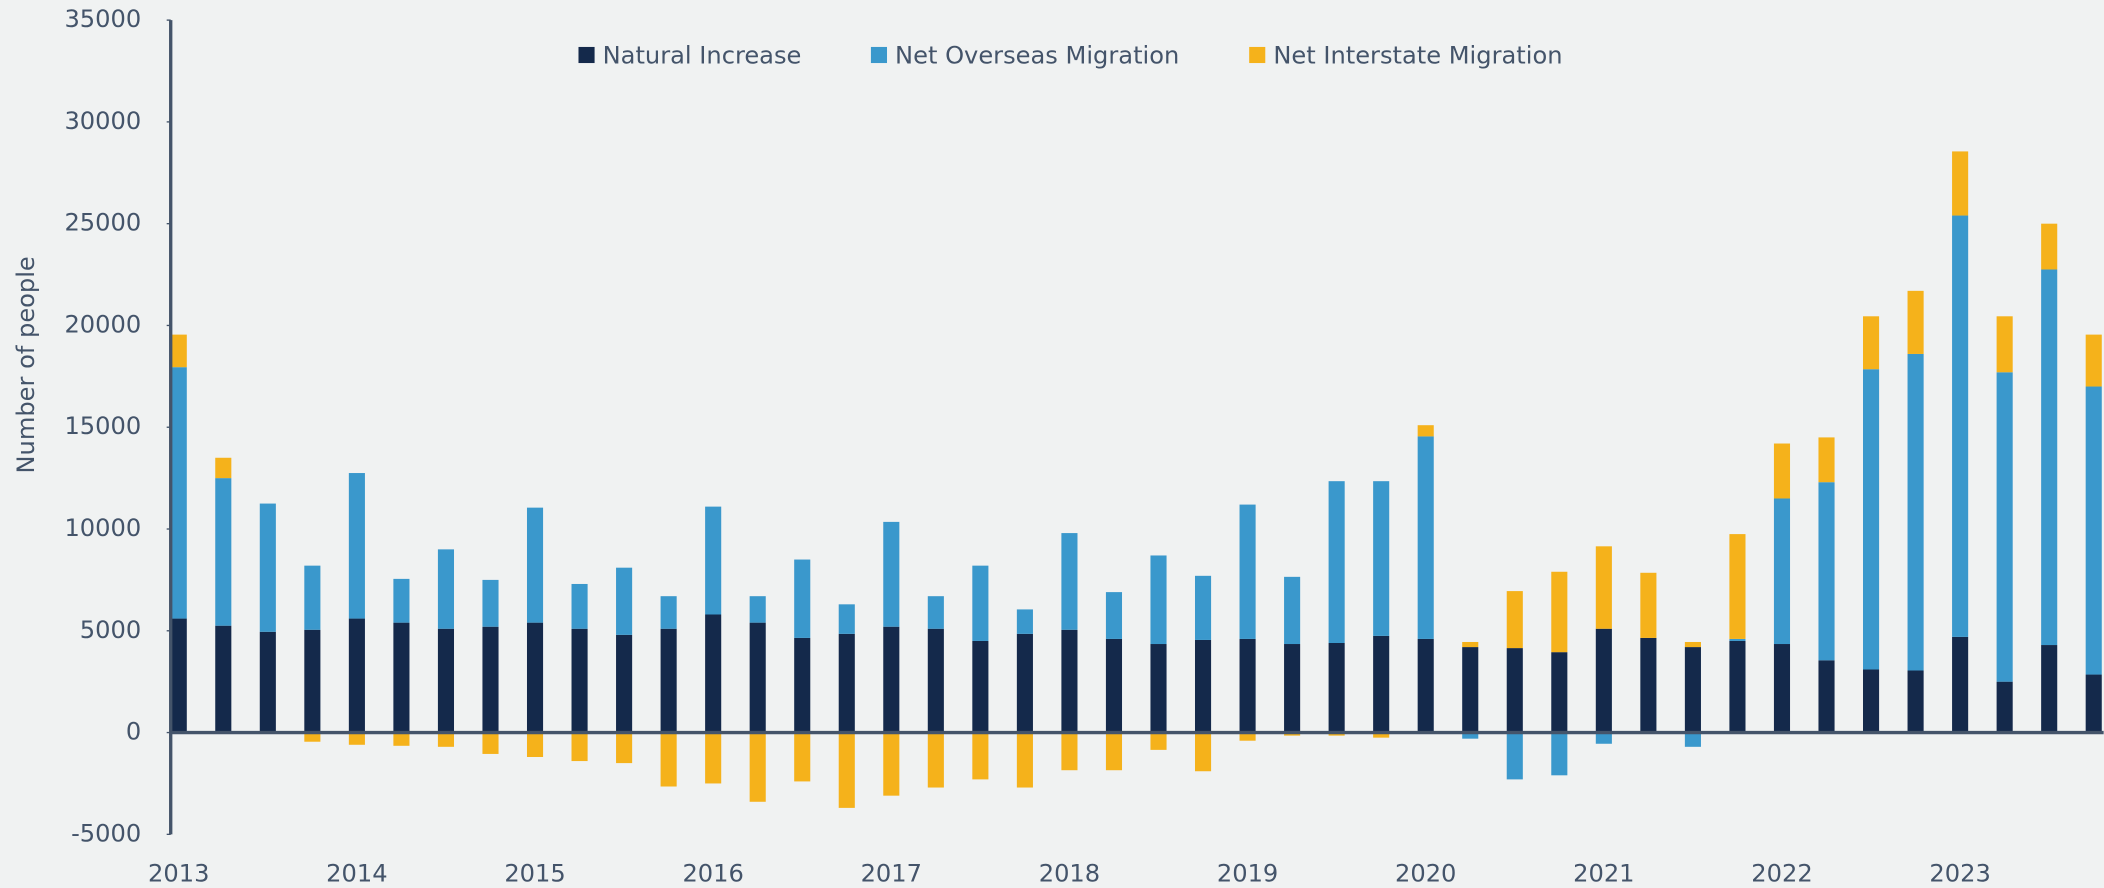 The width and height of the screenshot is (2104, 888). What do you see at coordinates (102, 223) in the screenshot?
I see `y-tick-label: 25000` at bounding box center [102, 223].